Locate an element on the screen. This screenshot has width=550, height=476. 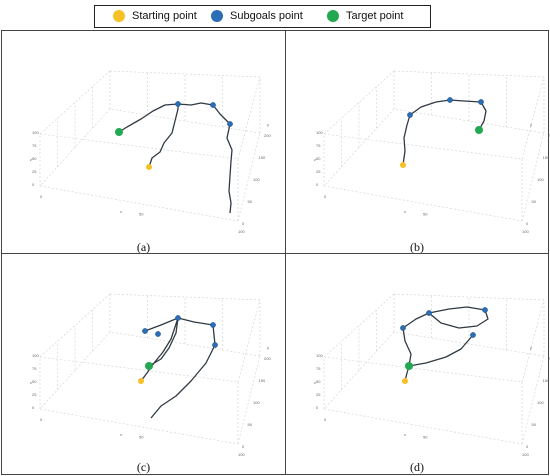
caption-b: (b) is located at coordinates (417, 247).